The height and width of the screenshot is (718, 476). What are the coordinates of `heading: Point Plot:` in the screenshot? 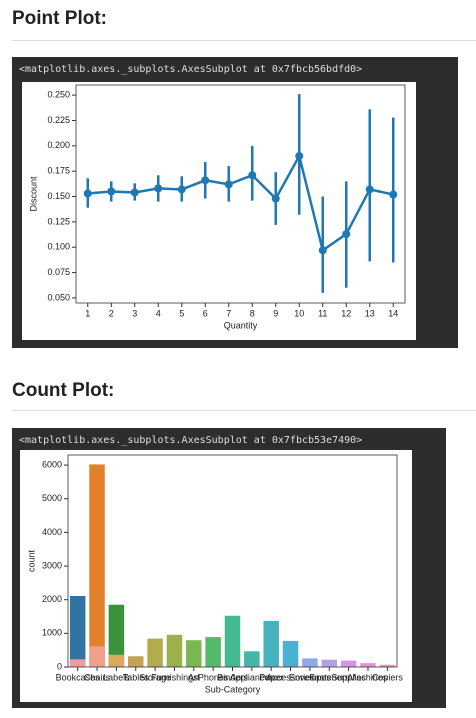 It's located at (59, 18).